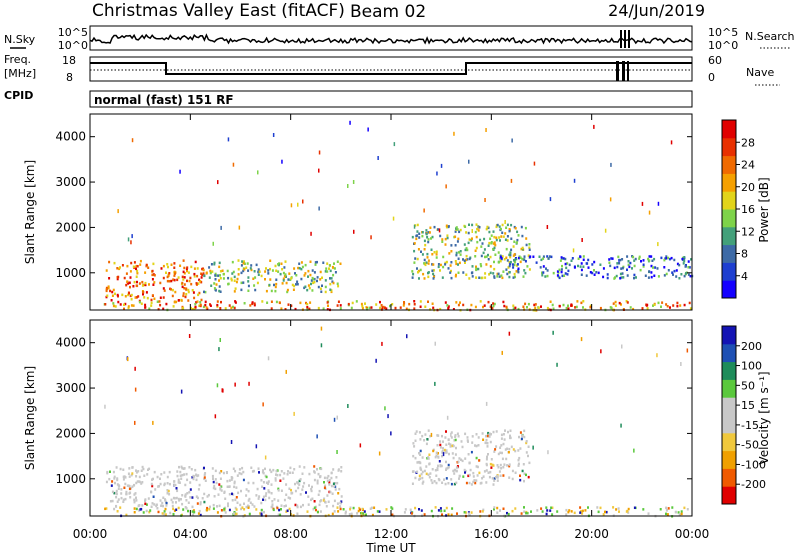  Describe the element at coordinates (290, 534) in the screenshot. I see `time-tick-label: 08:00` at that location.